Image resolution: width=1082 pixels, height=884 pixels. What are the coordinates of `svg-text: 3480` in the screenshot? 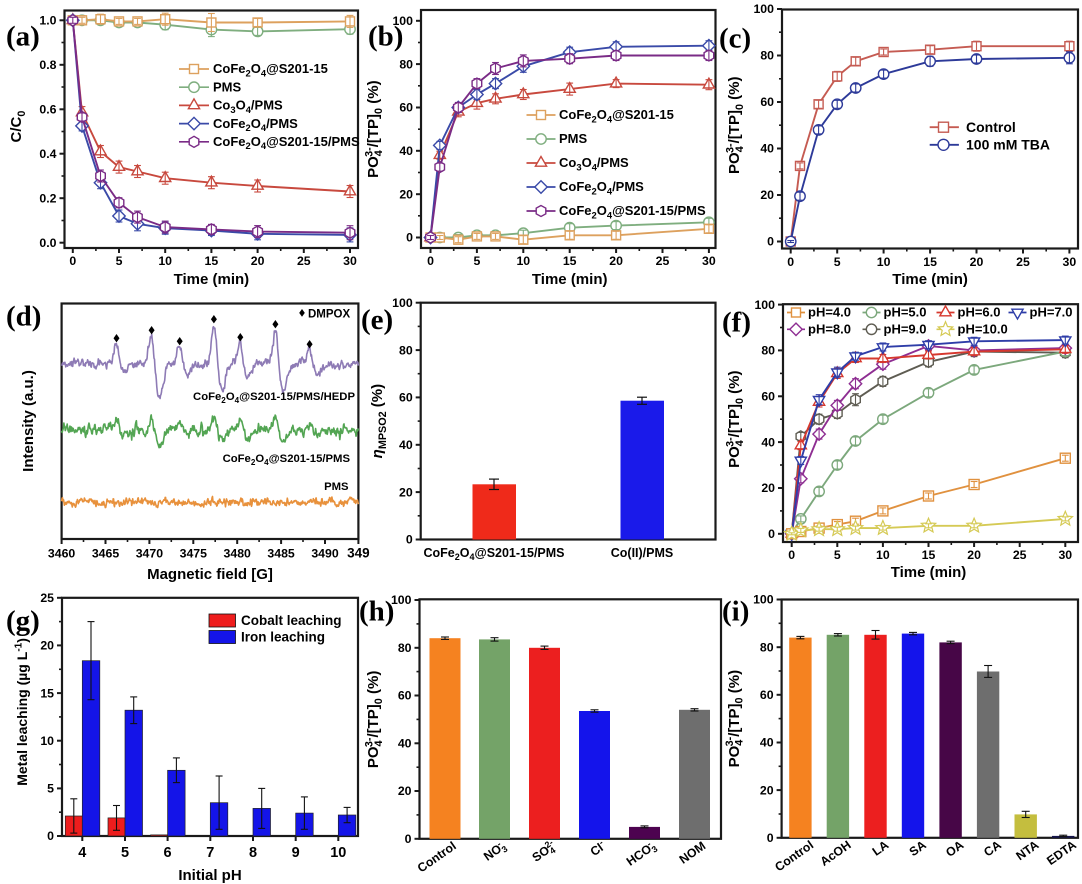 It's located at (238, 554).